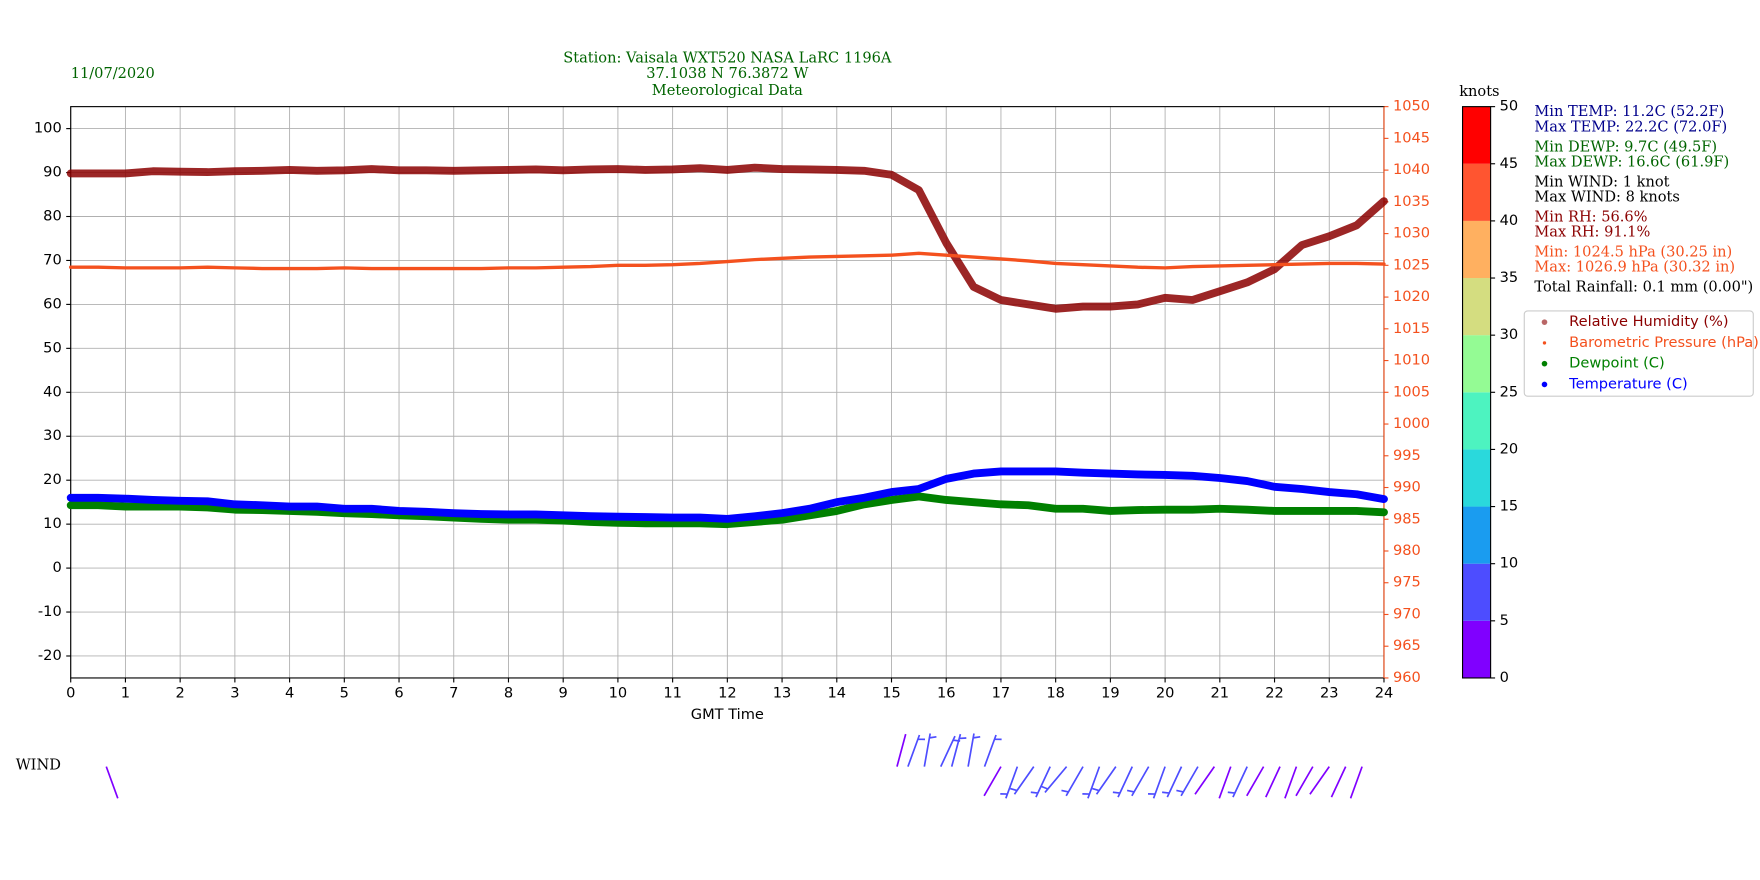  What do you see at coordinates (1509, 563) in the screenshot?
I see `colorbar-tick-label: 10` at bounding box center [1509, 563].